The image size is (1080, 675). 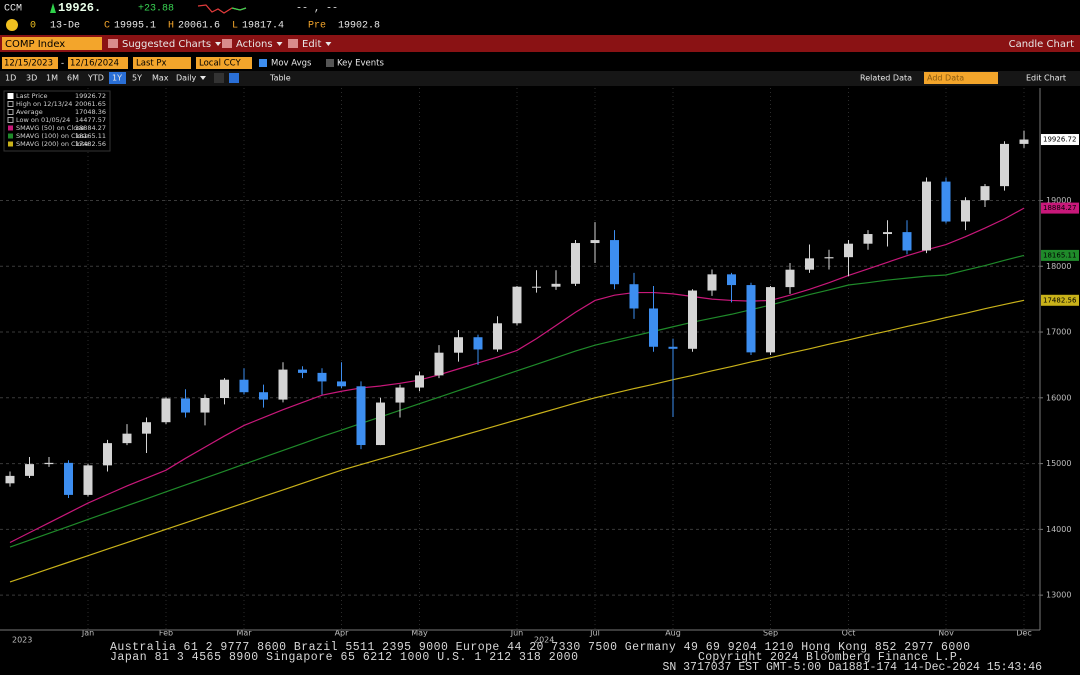 What do you see at coordinates (1046, 78) in the screenshot?
I see `edit-chart: Edit Chart` at bounding box center [1046, 78].